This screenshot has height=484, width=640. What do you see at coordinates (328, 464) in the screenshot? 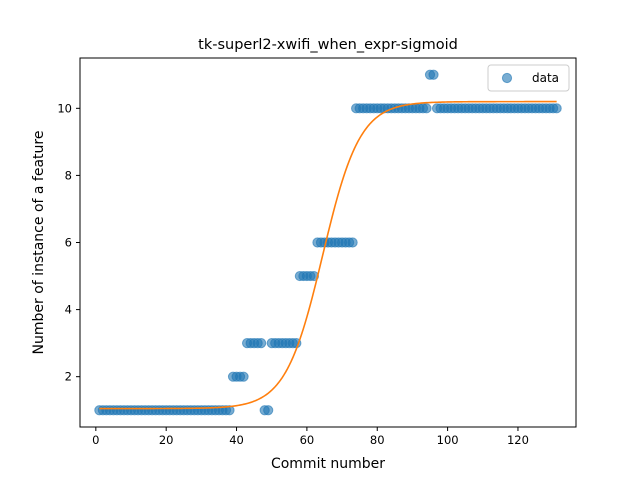
I see `x-axis-label: Commit number` at bounding box center [328, 464].